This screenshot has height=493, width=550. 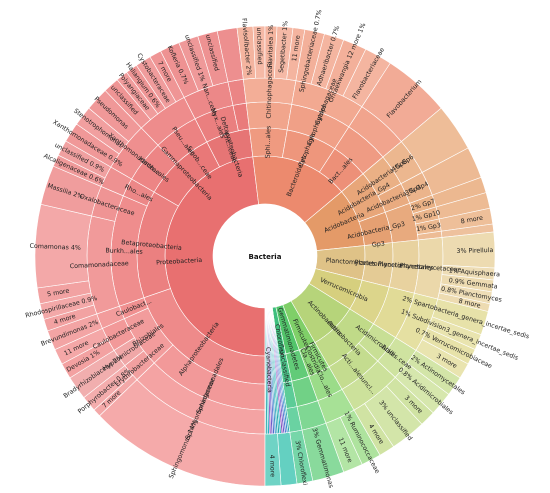 What do you see at coordinates (474, 272) in the screenshot?
I see `genus-label: 1% Aquisphaera` at bounding box center [474, 272].